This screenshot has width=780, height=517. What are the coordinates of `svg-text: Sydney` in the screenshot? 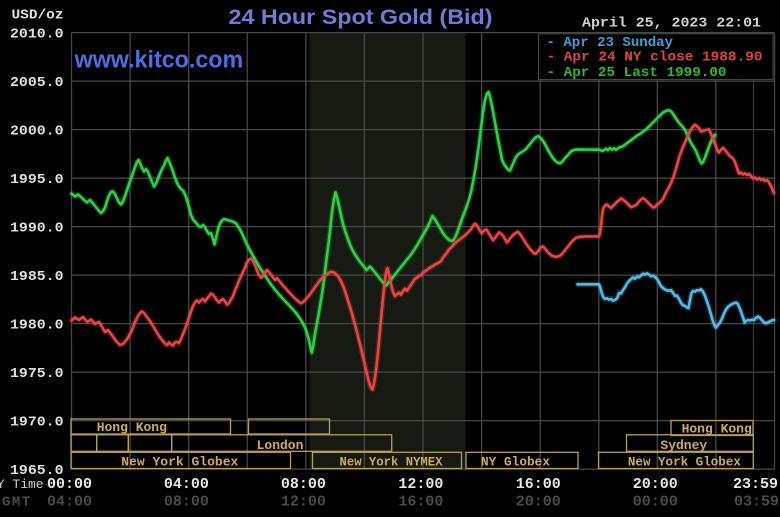 It's located at (683, 445).